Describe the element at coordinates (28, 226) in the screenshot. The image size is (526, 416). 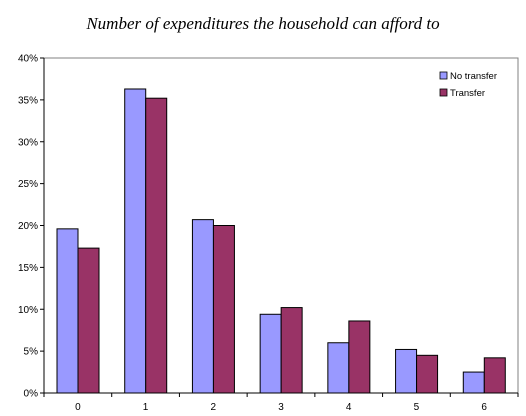
I see `y-tick-label: 20%` at that location.